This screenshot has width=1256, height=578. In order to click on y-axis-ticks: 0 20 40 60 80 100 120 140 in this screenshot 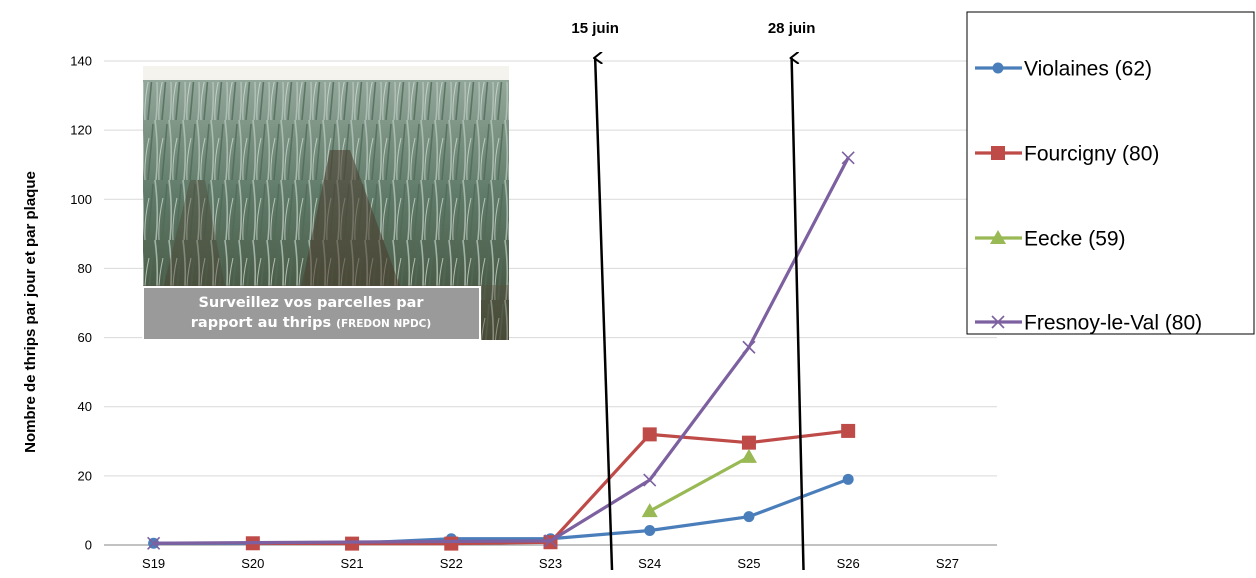, I will do `click(81, 303)`.